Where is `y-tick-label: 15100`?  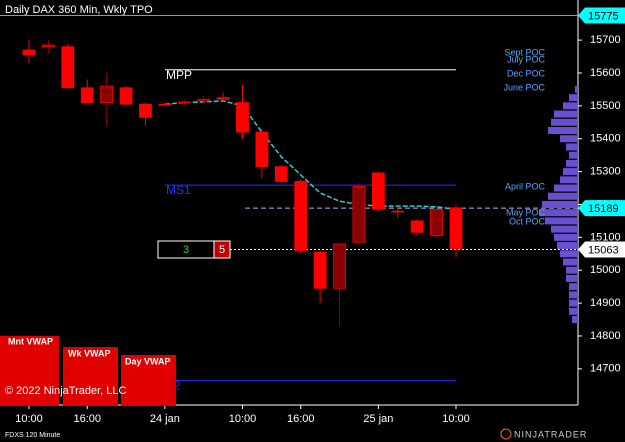 y-tick-label: 15100 is located at coordinates (605, 237).